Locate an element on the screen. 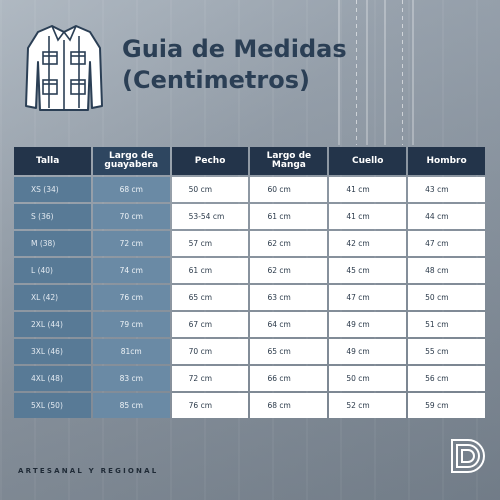 The width and height of the screenshot is (500, 500). cell-manga: 64 cm is located at coordinates (289, 324).